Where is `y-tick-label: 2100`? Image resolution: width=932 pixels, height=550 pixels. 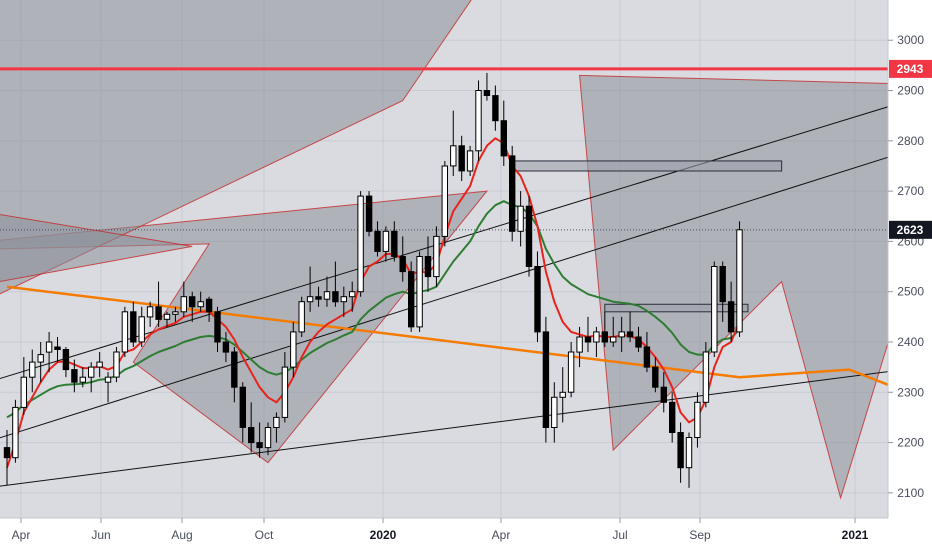
y-tick-label: 2100 is located at coordinates (910, 493).